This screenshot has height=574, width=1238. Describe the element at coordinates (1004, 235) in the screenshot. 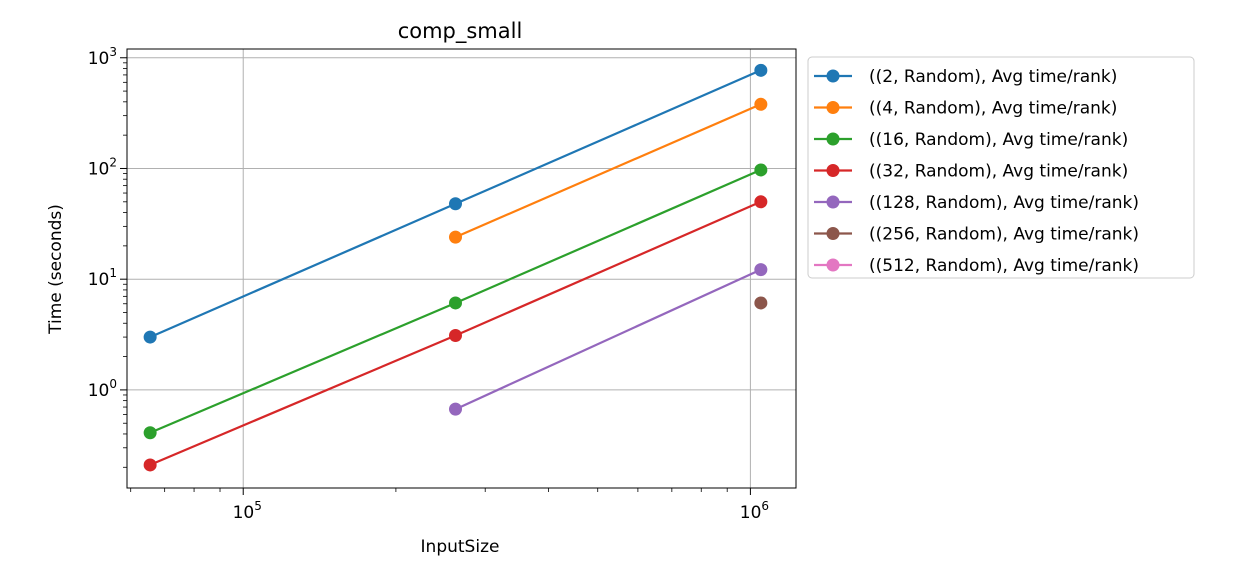

I see `legend-label: ((256, Random), Avg time/rank)` at that location.